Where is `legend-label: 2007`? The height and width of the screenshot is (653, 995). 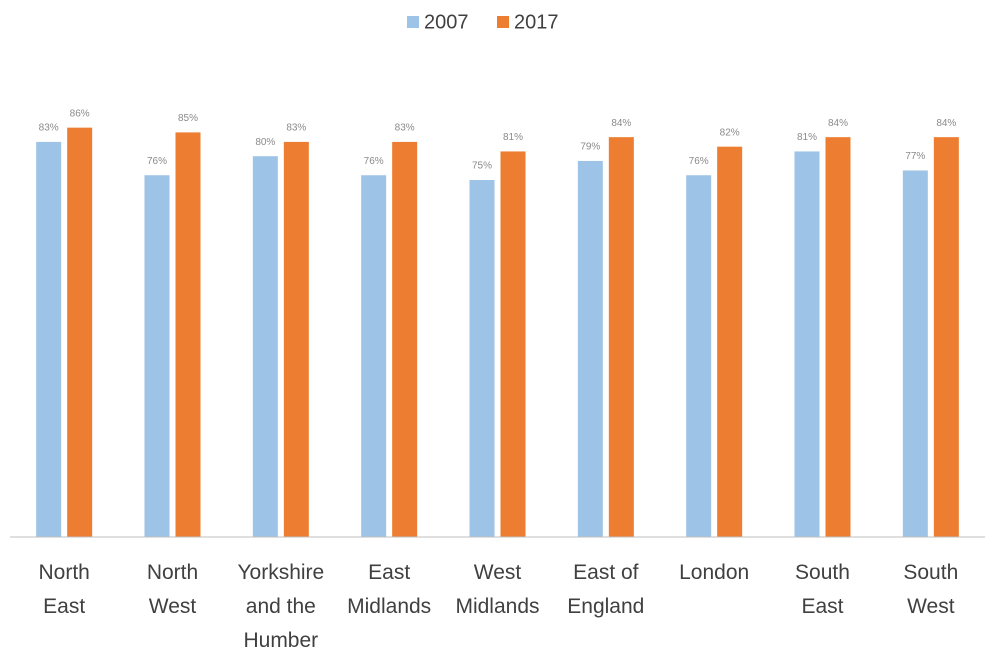
legend-label: 2007 is located at coordinates (446, 22).